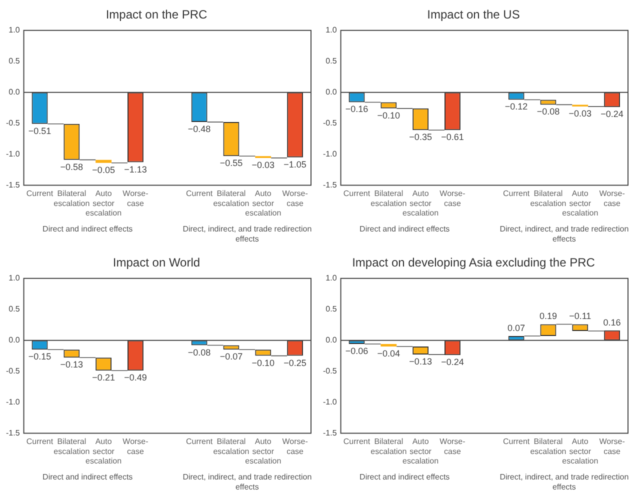  Describe the element at coordinates (388, 353) in the screenshot. I see `data-label: −0.04` at that location.